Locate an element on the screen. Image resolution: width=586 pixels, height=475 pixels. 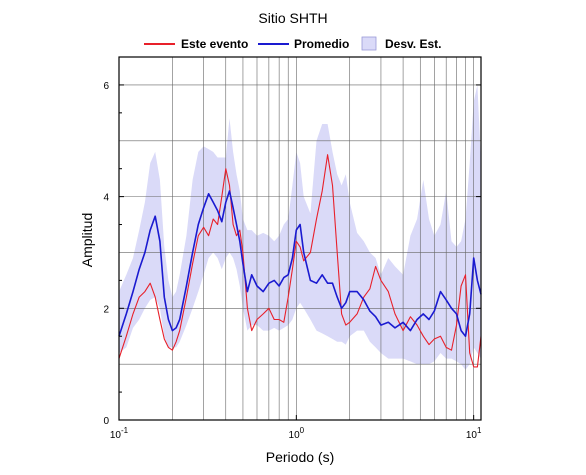
chart-title: Sitio SHTH is located at coordinates (292, 18).